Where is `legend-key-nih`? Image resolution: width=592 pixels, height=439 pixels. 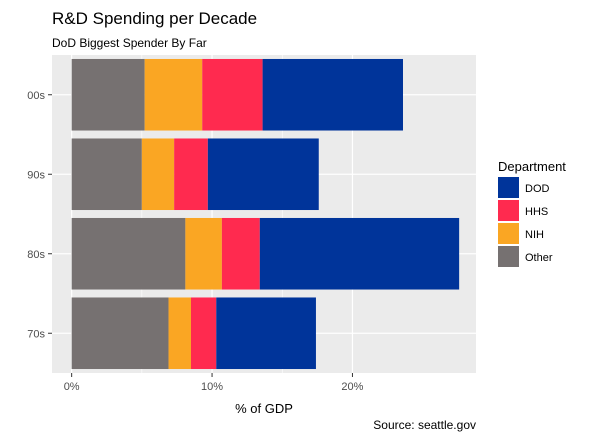 legend-key-nih is located at coordinates (508, 233).